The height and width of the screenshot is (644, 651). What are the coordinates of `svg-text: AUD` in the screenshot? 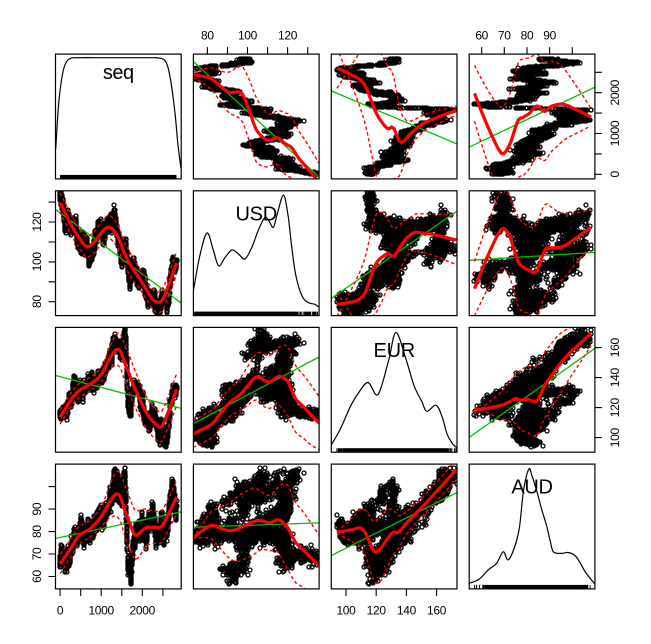 It's located at (531, 488).